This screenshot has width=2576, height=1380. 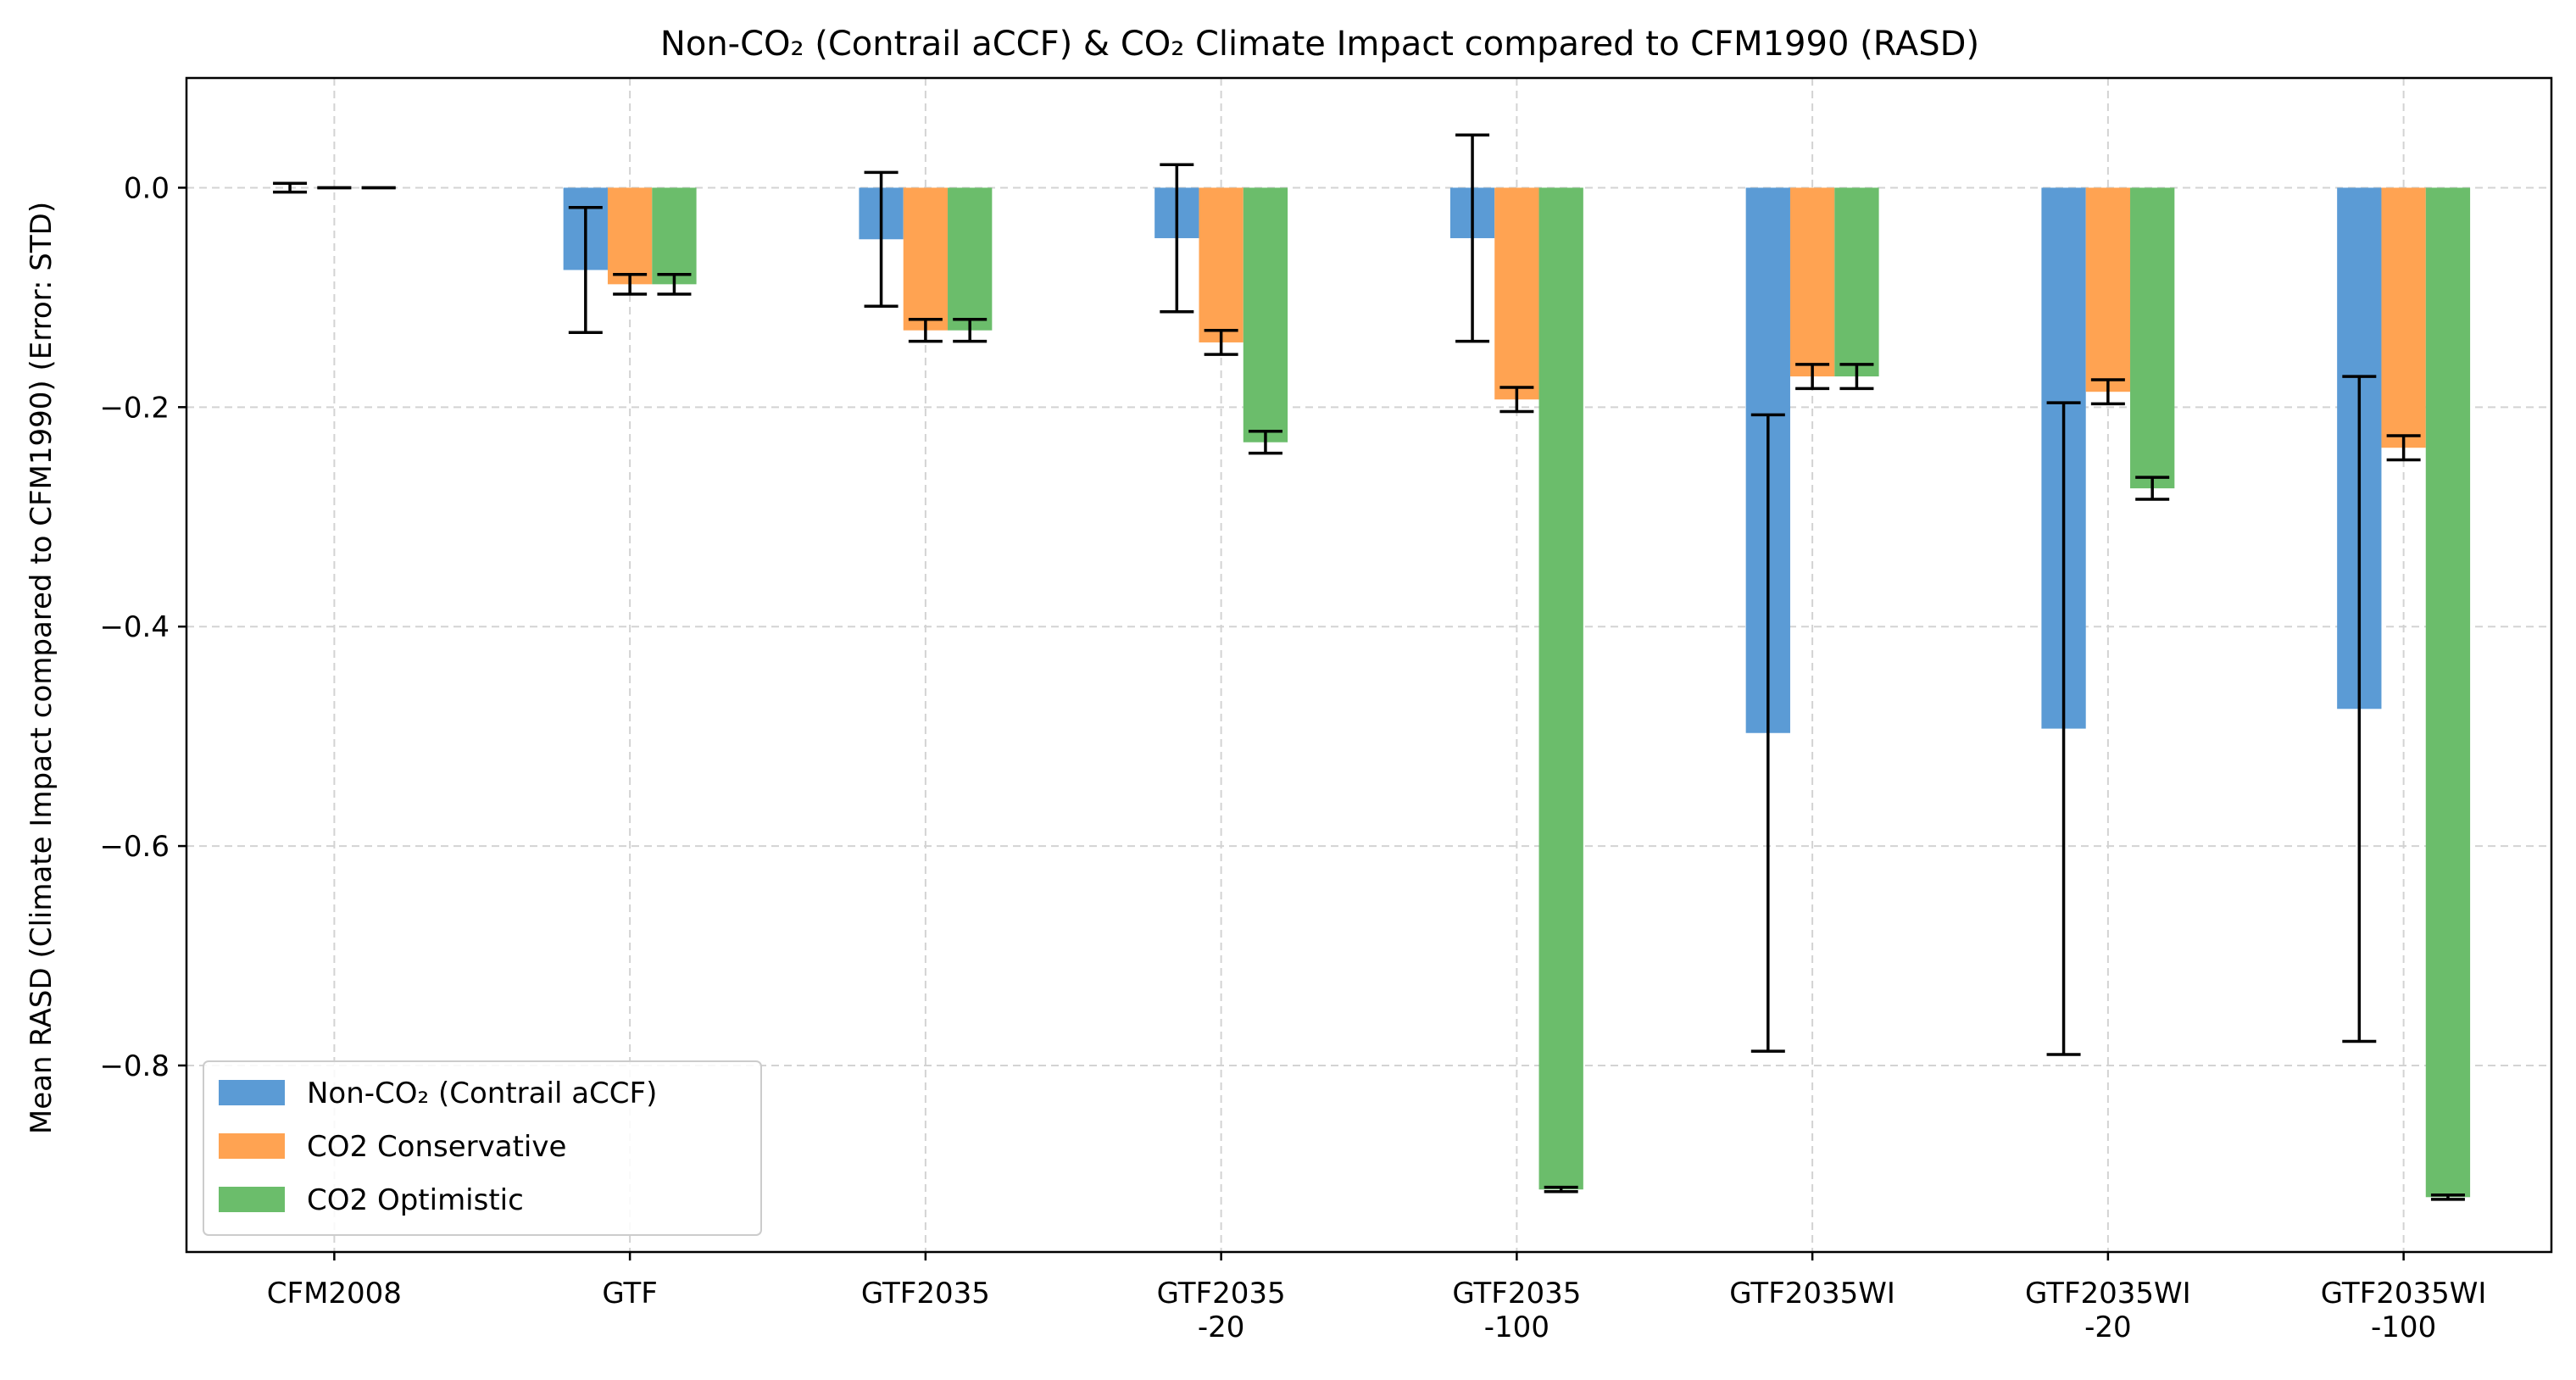 I want to click on y-axis: 0.0 −0.2 −0.4 −0.6 −0.8, so click(x=142, y=627).